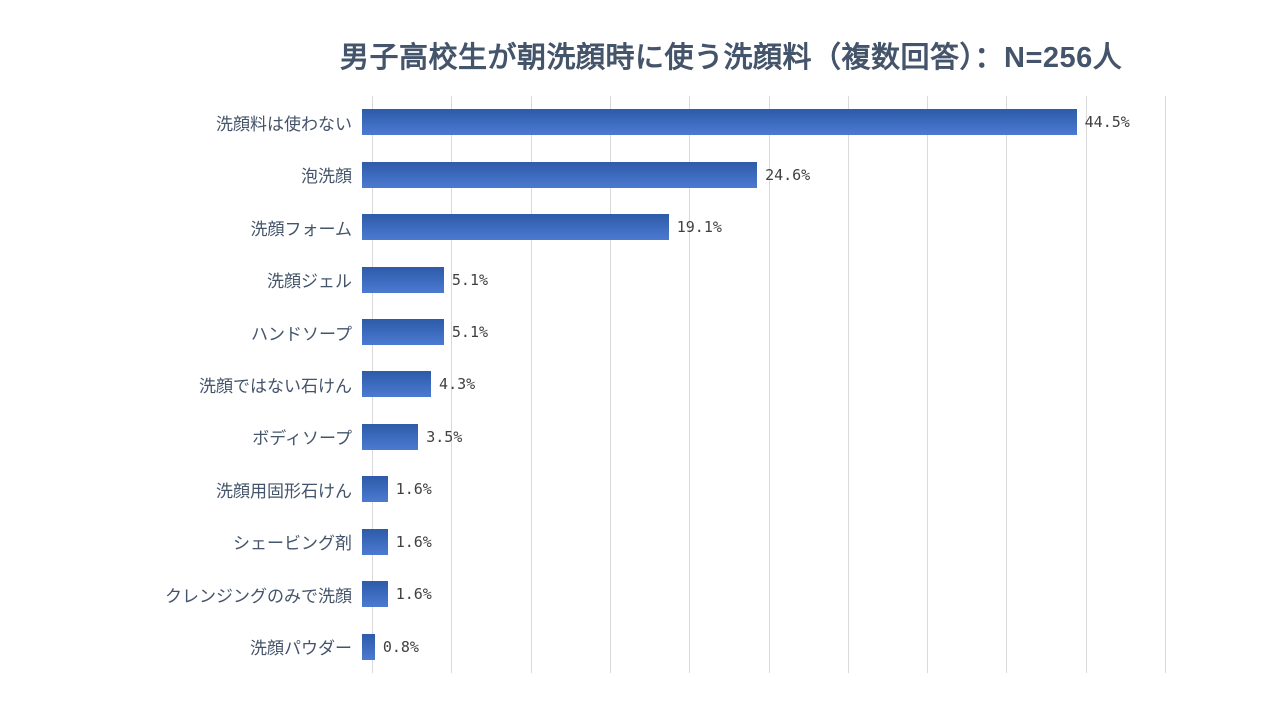 The height and width of the screenshot is (720, 1280). What do you see at coordinates (301, 334) in the screenshot?
I see `category-label: ハンドソープ` at bounding box center [301, 334].